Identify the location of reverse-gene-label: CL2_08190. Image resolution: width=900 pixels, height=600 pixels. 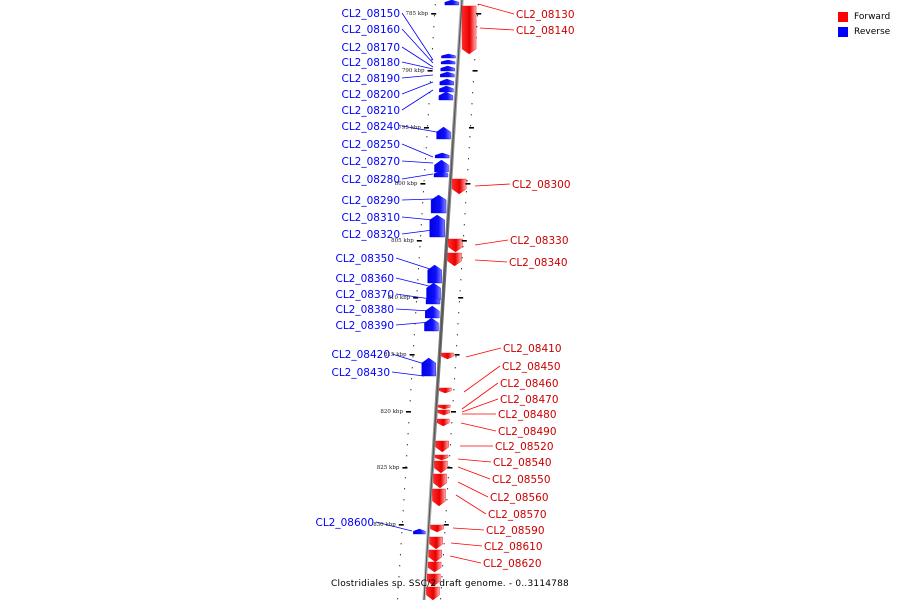
(370, 79).